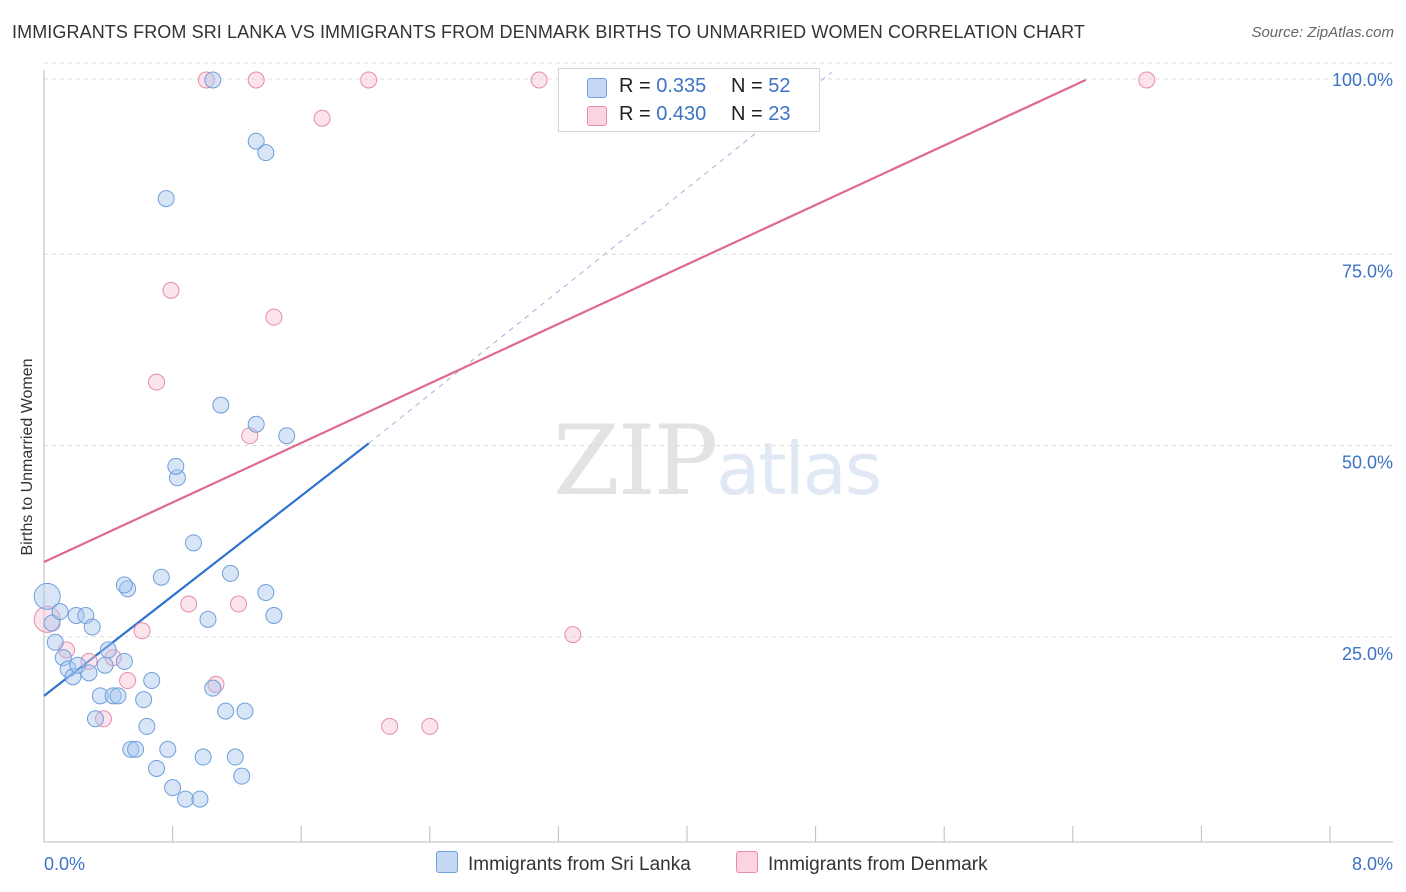 The height and width of the screenshot is (892, 1406). I want to click on x-tick-label-max: 8.0%, so click(1372, 864).